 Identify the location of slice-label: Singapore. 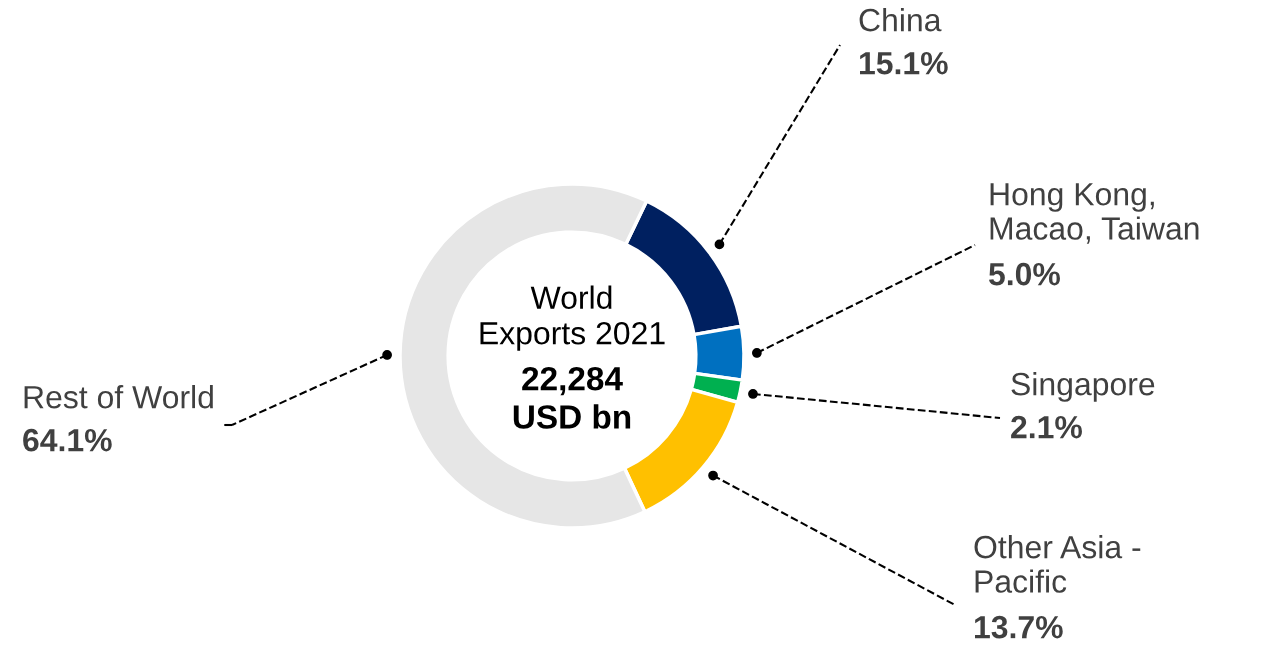
(1083, 387).